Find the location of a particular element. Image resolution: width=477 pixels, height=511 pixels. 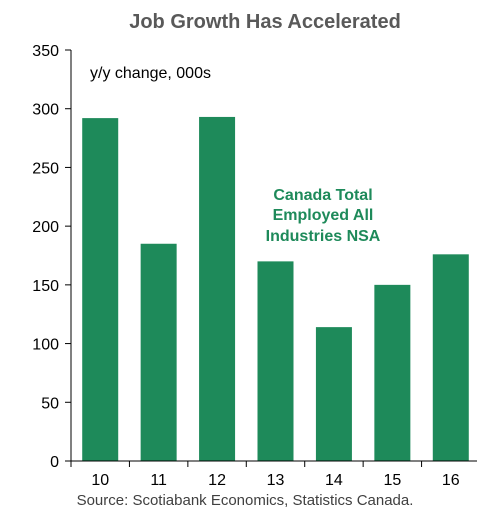

y-tick-label: 250 is located at coordinates (45, 168).